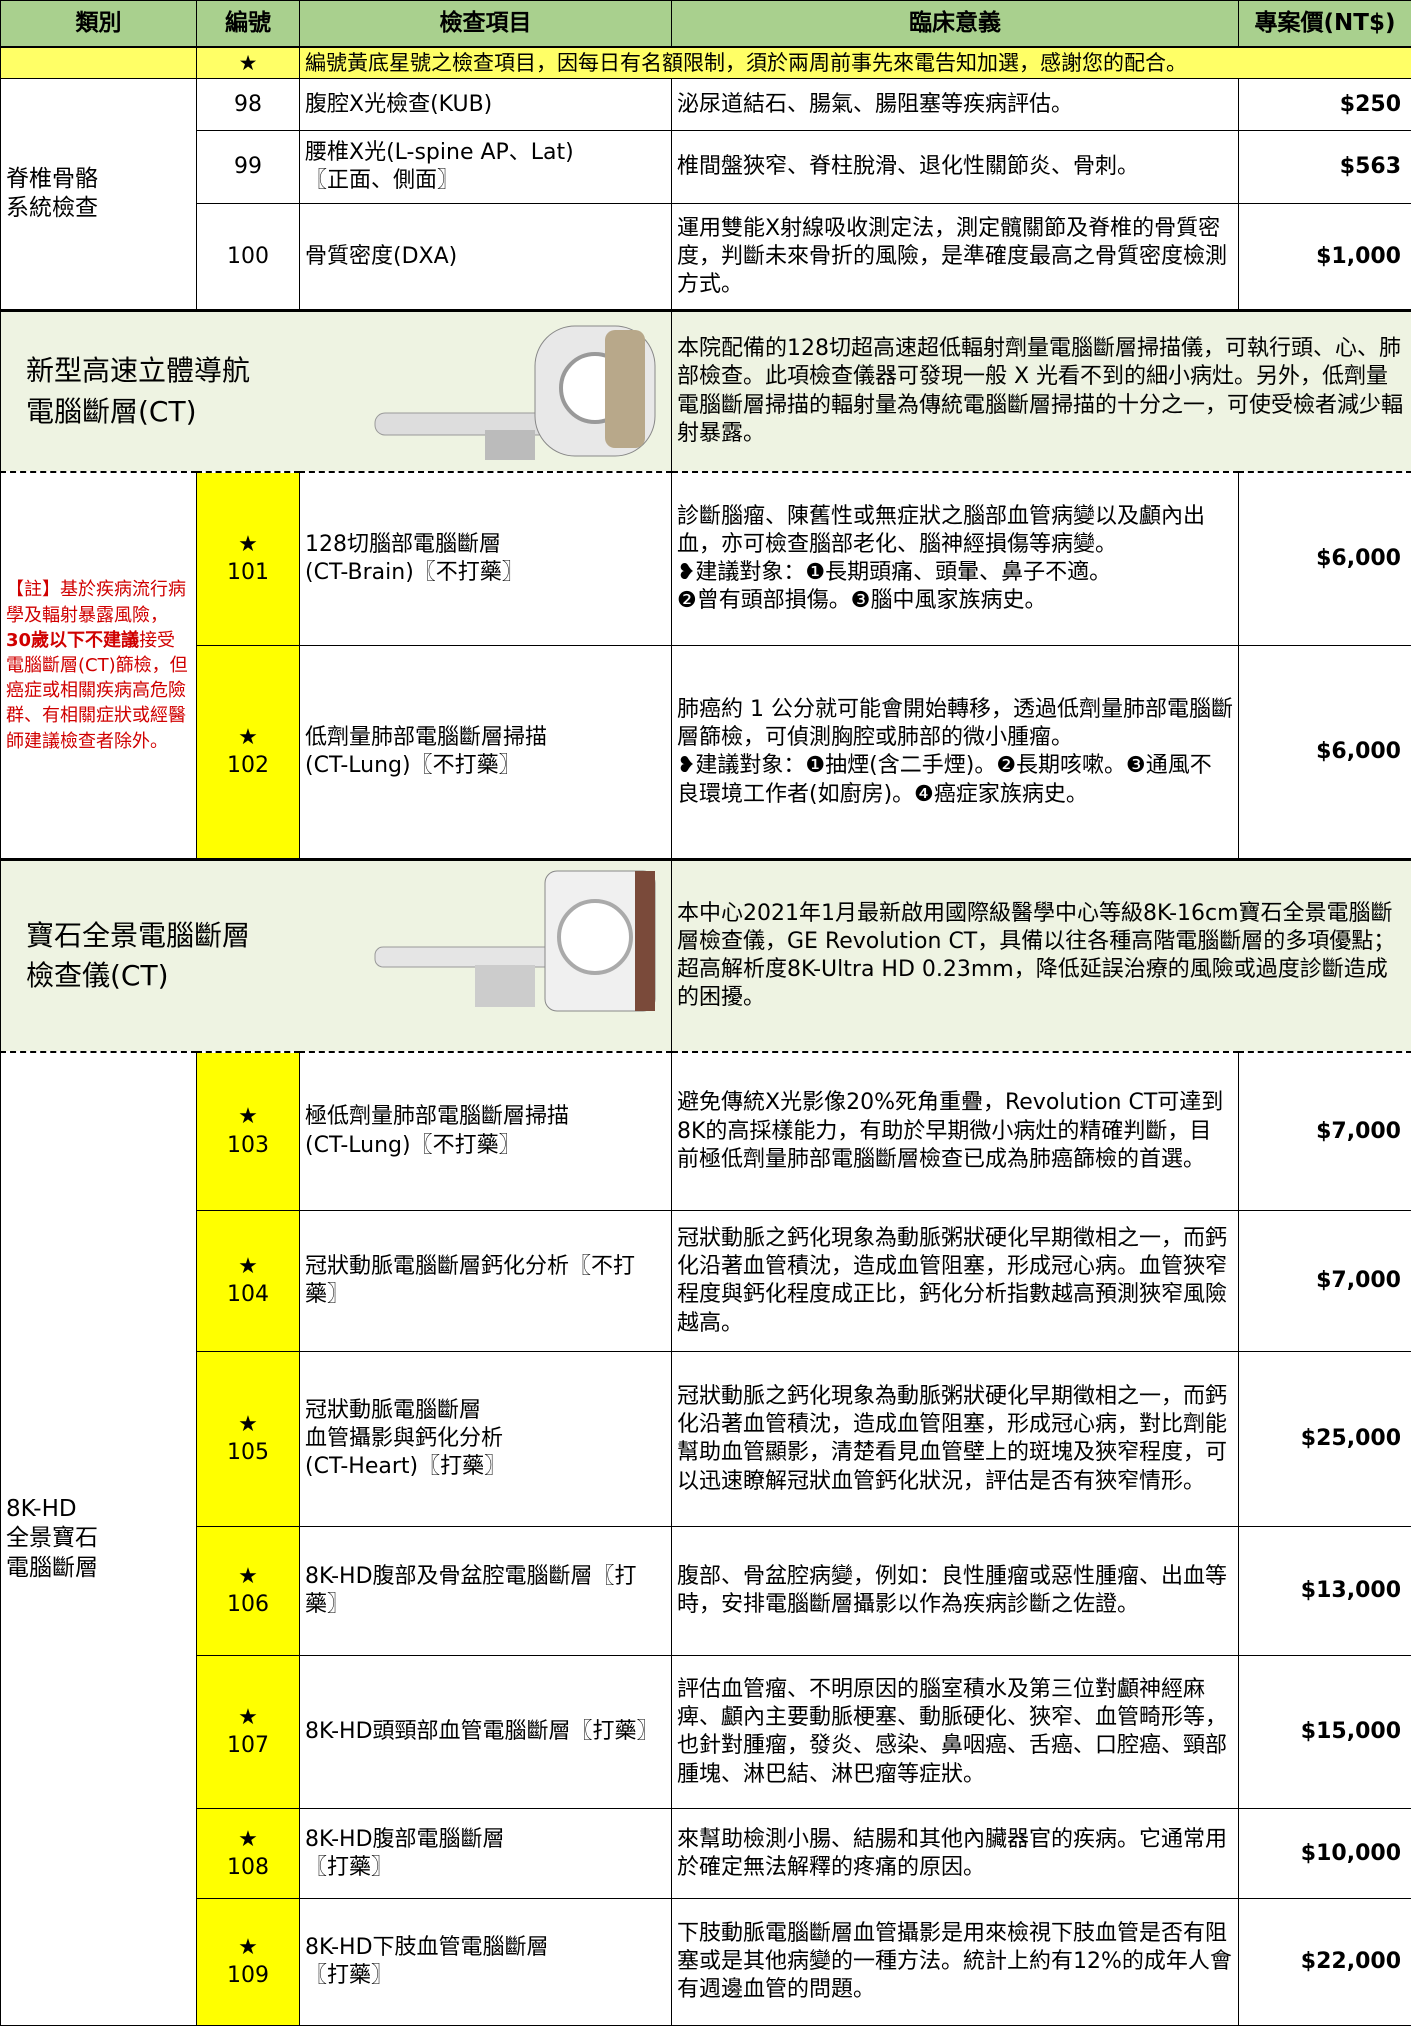 Image resolution: width=1411 pixels, height=2026 pixels. I want to click on category: 脊椎骨骼 系統檢查, so click(99, 195).